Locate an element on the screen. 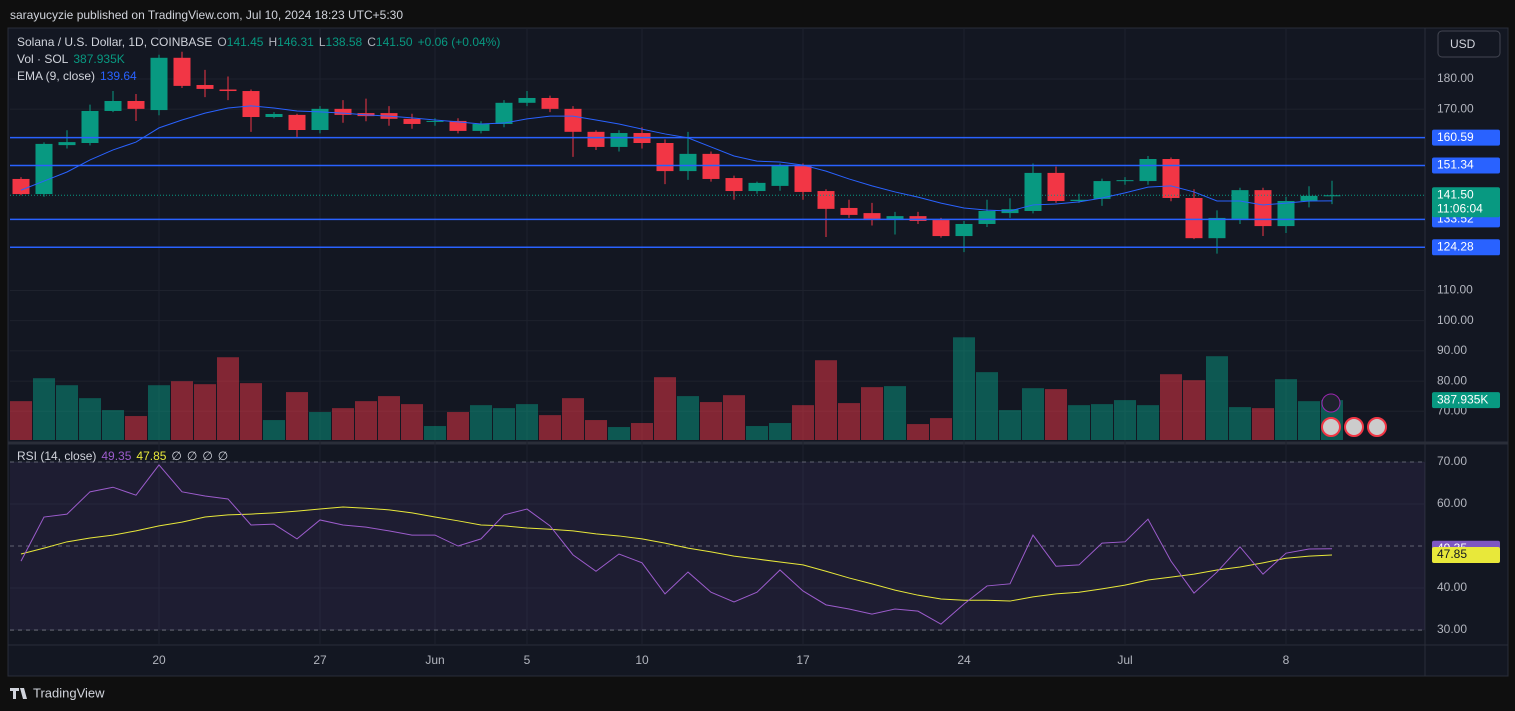  y-tick-label: 170.00 is located at coordinates (1455, 108).